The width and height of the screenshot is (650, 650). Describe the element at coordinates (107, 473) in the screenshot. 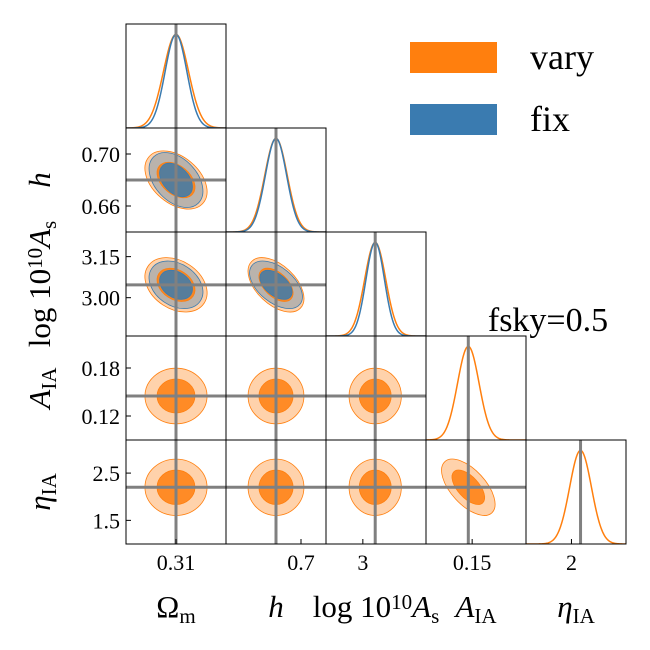

I see `y-tick-label: 2.5` at that location.